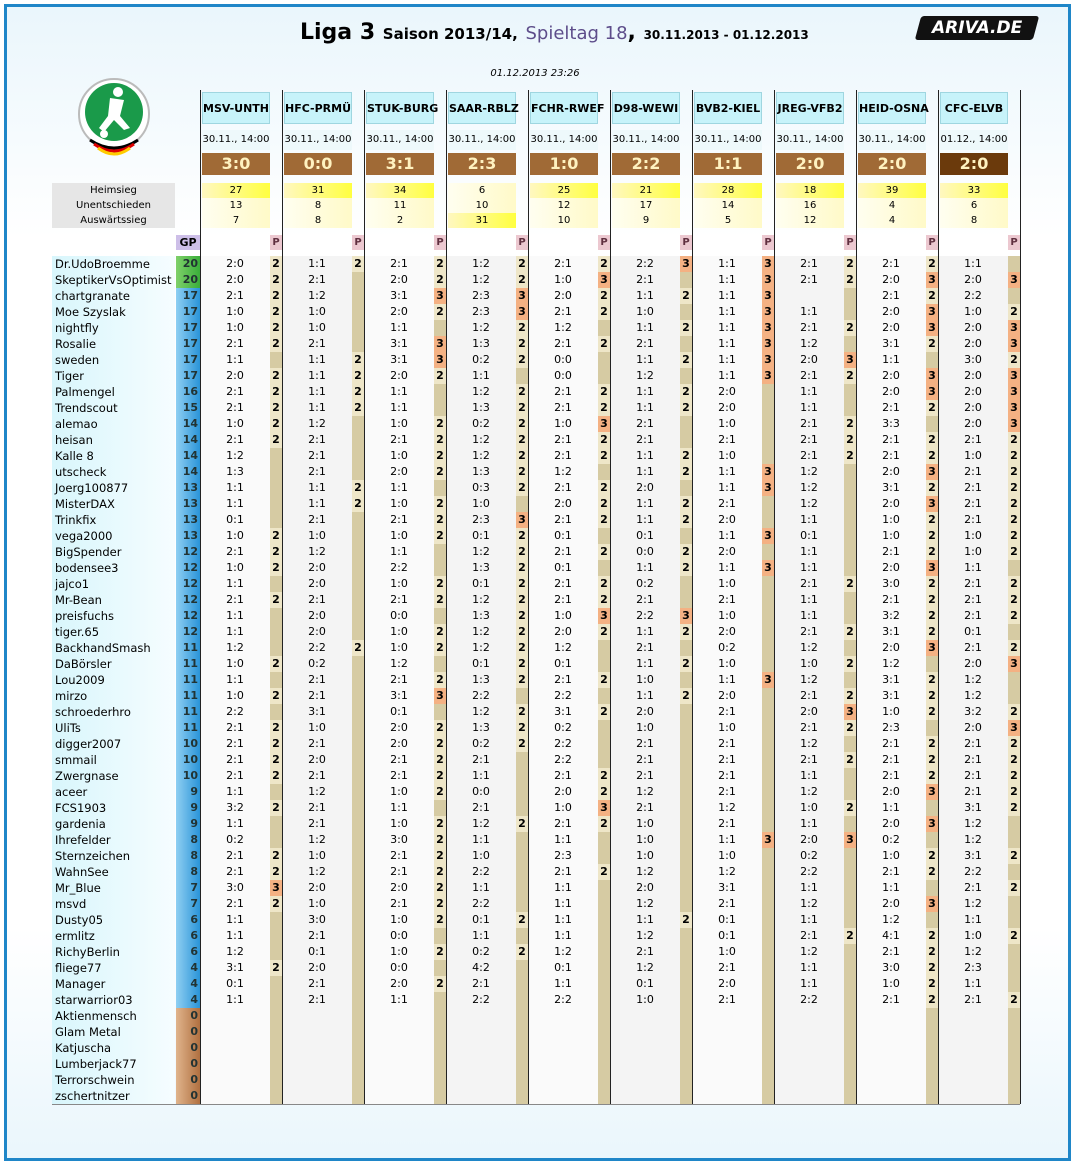 The height and width of the screenshot is (1163, 1073). What do you see at coordinates (113, 728) in the screenshot?
I see `player-name: UliTs` at bounding box center [113, 728].